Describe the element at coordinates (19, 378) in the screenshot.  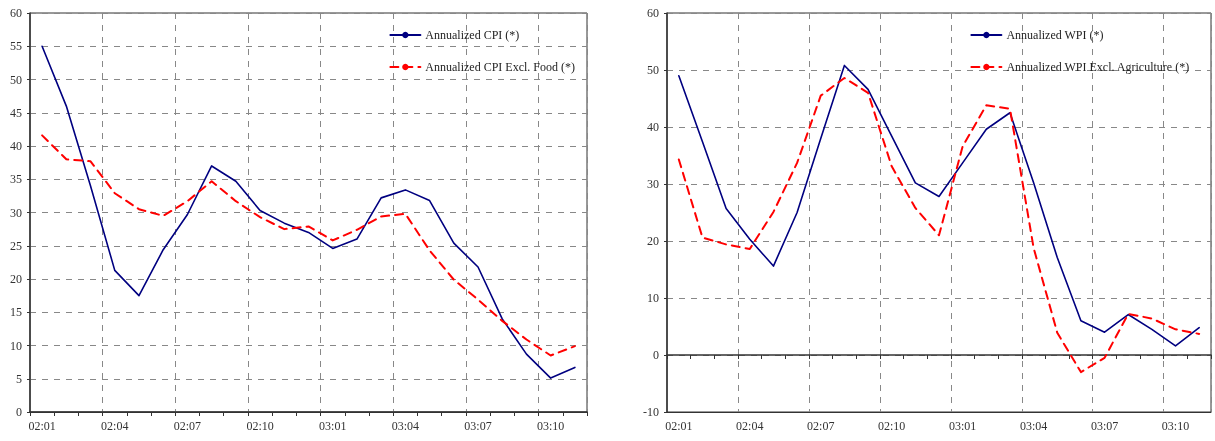
I see `y-tick-label: 5` at that location.